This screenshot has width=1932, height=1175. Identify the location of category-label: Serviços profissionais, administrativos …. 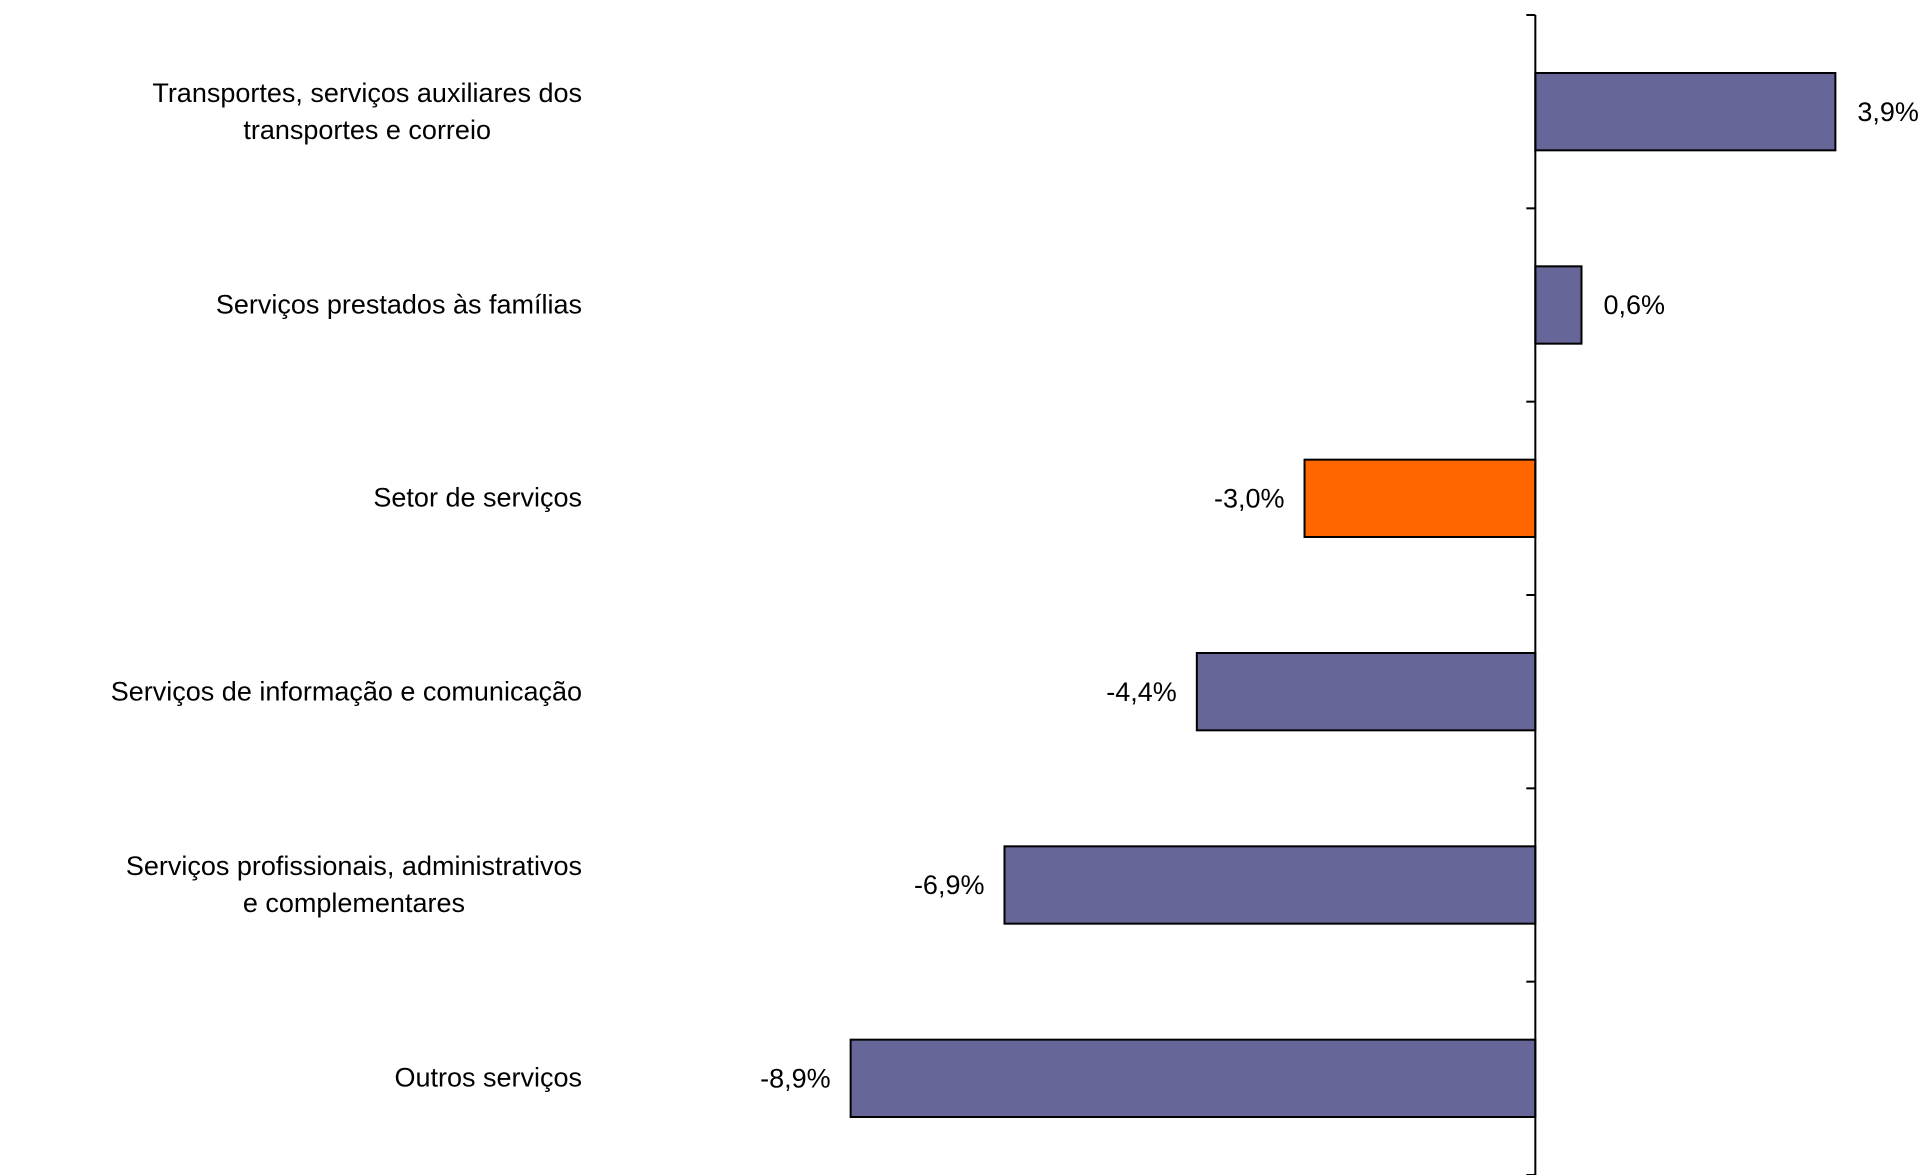
(353, 884).